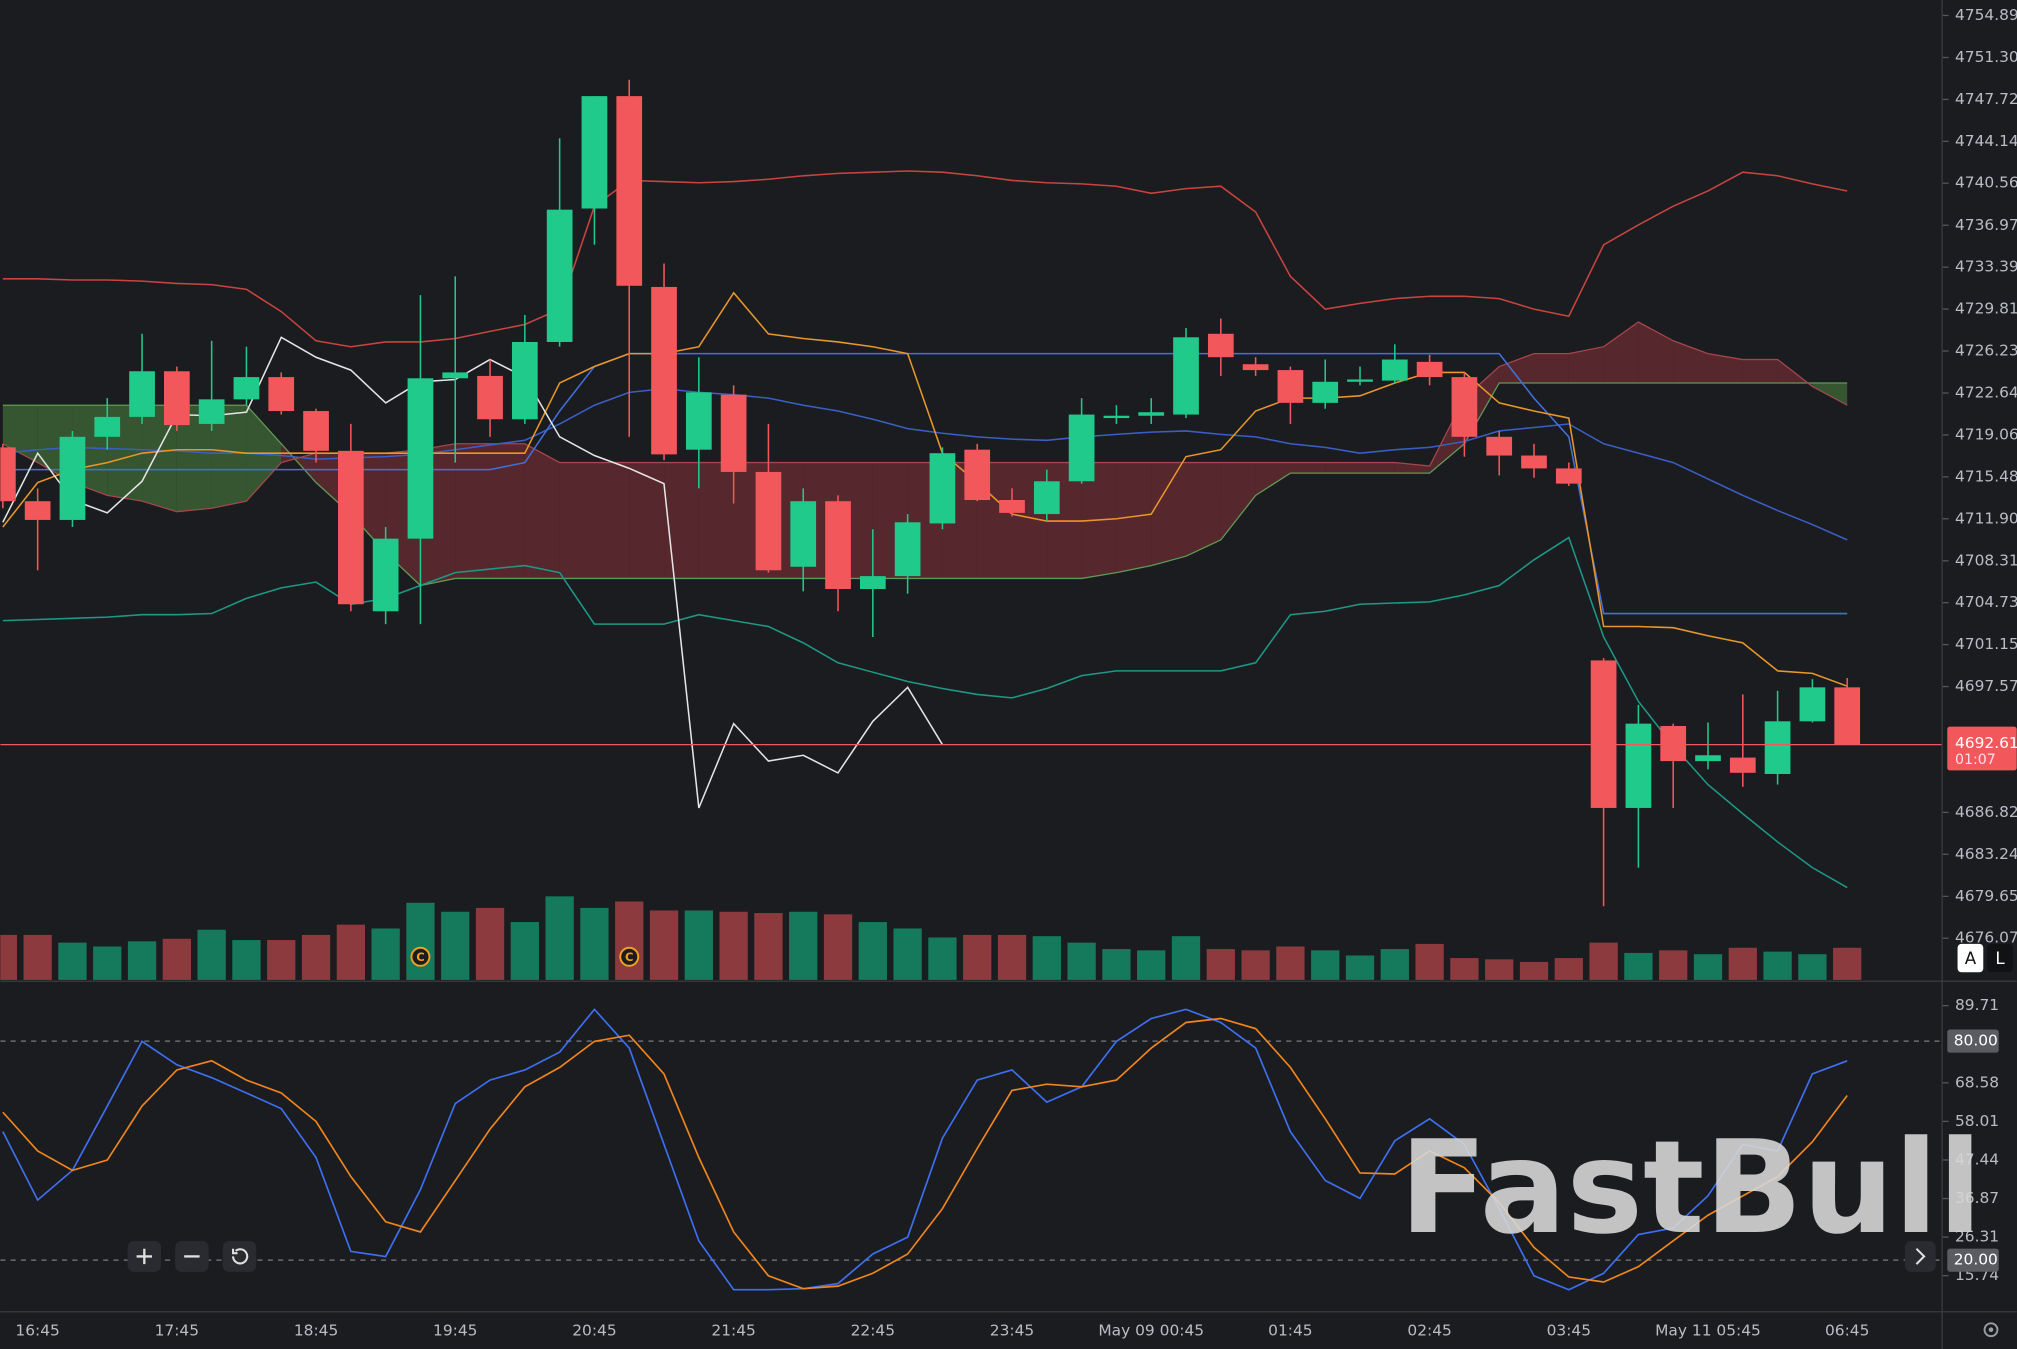 Image resolution: width=2017 pixels, height=1349 pixels. I want to click on x-tick-label: 20:45, so click(594, 1330).